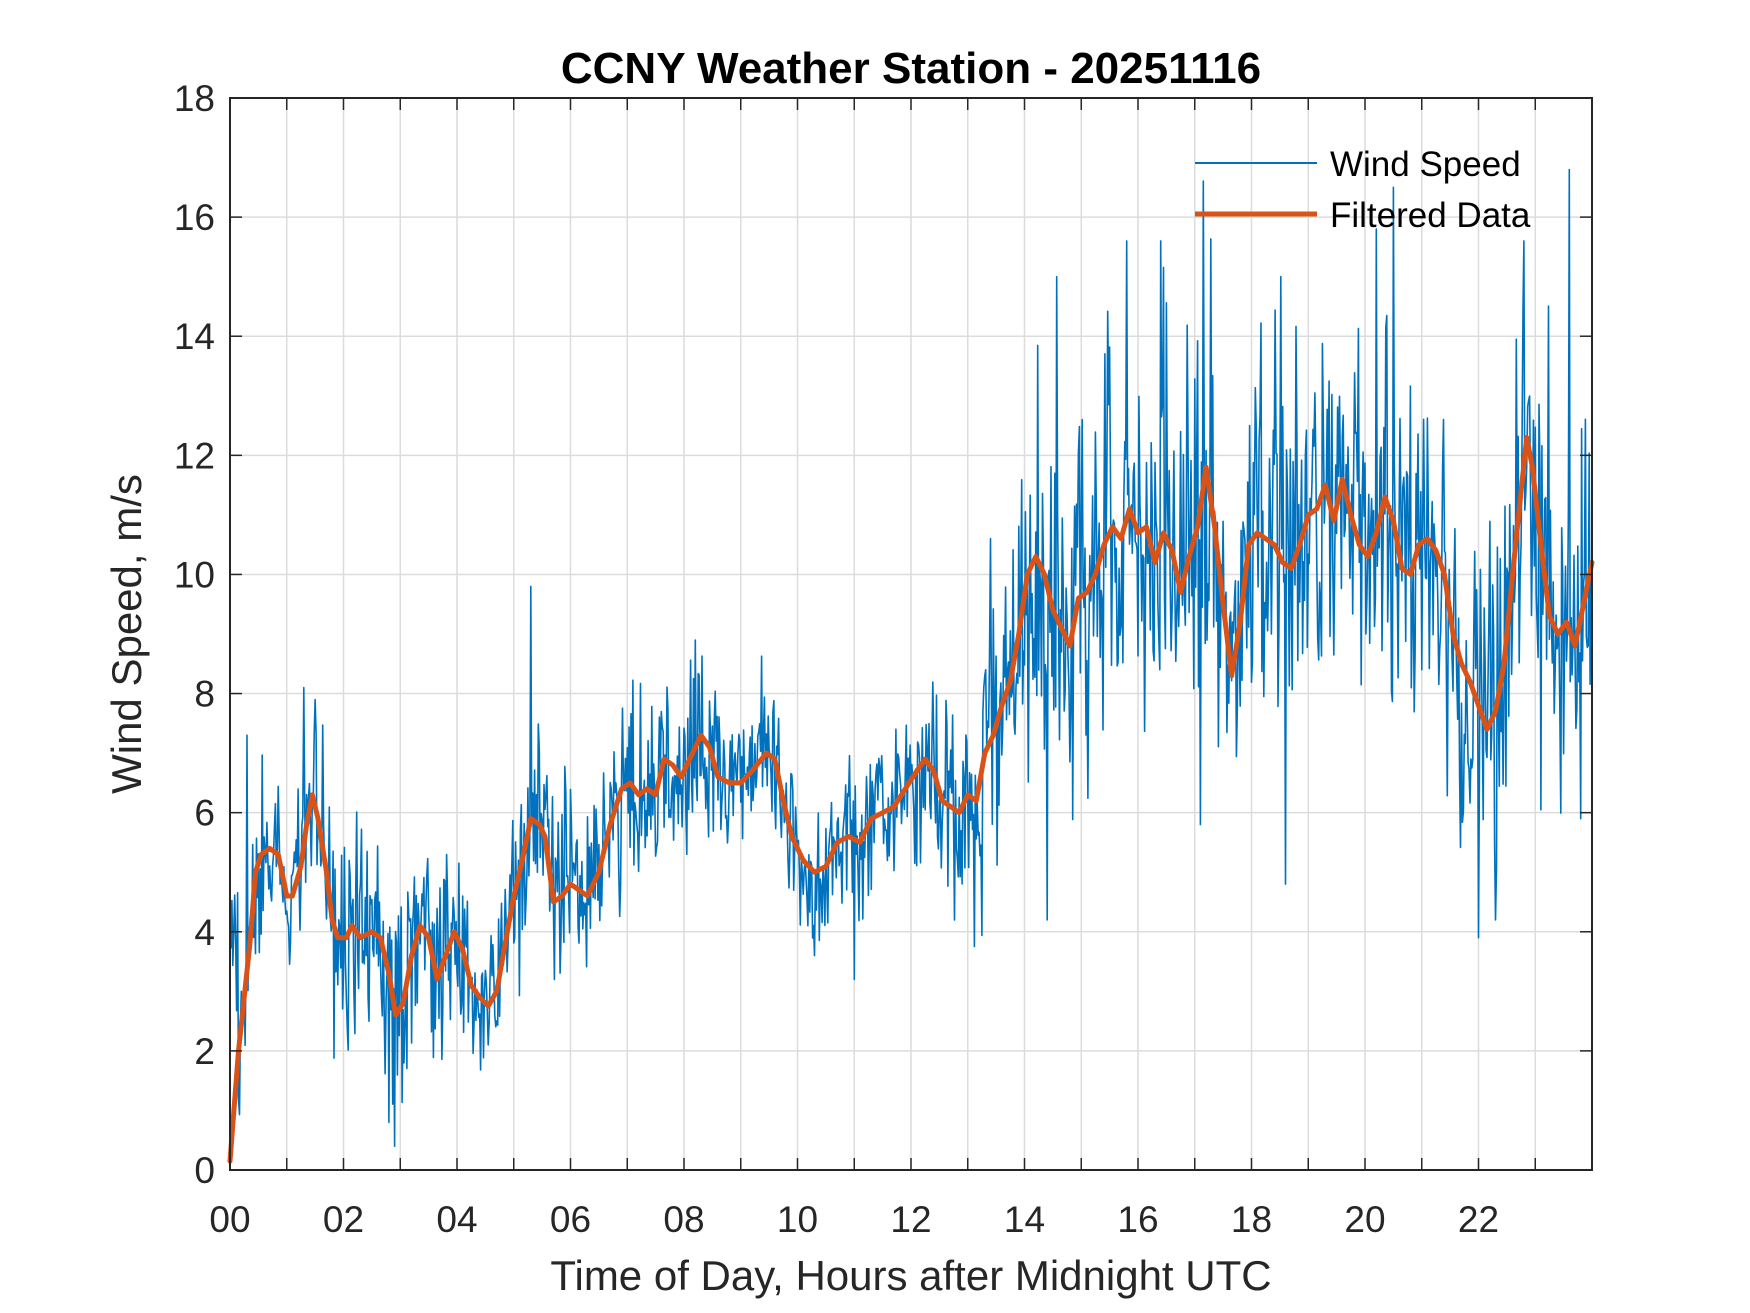 The image size is (1750, 1313). What do you see at coordinates (229, 1219) in the screenshot?
I see `x-tick-label: 00` at bounding box center [229, 1219].